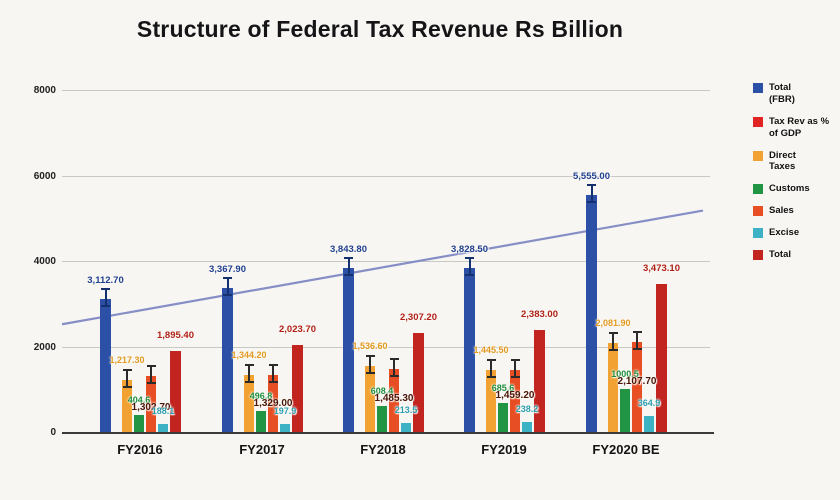  I want to click on legend-item-direct-taxes: Direct Taxes, so click(796, 162).